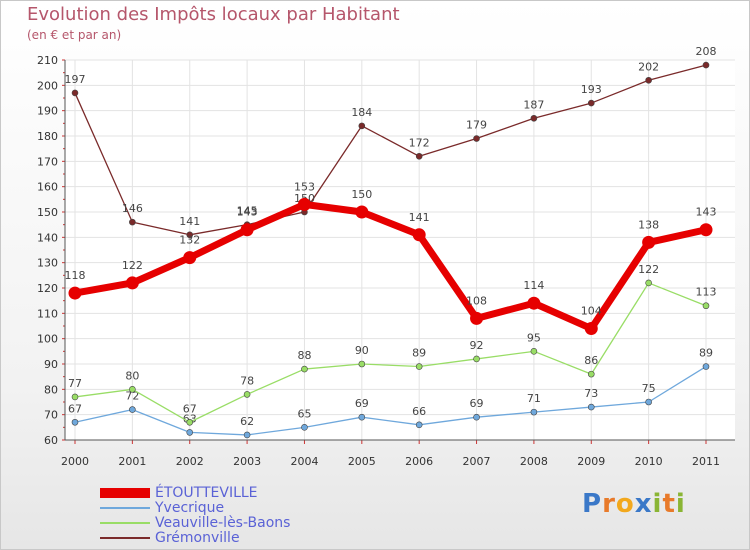 The height and width of the screenshot is (550, 750). What do you see at coordinates (361, 112) in the screenshot?
I see `data-label: 184` at bounding box center [361, 112].